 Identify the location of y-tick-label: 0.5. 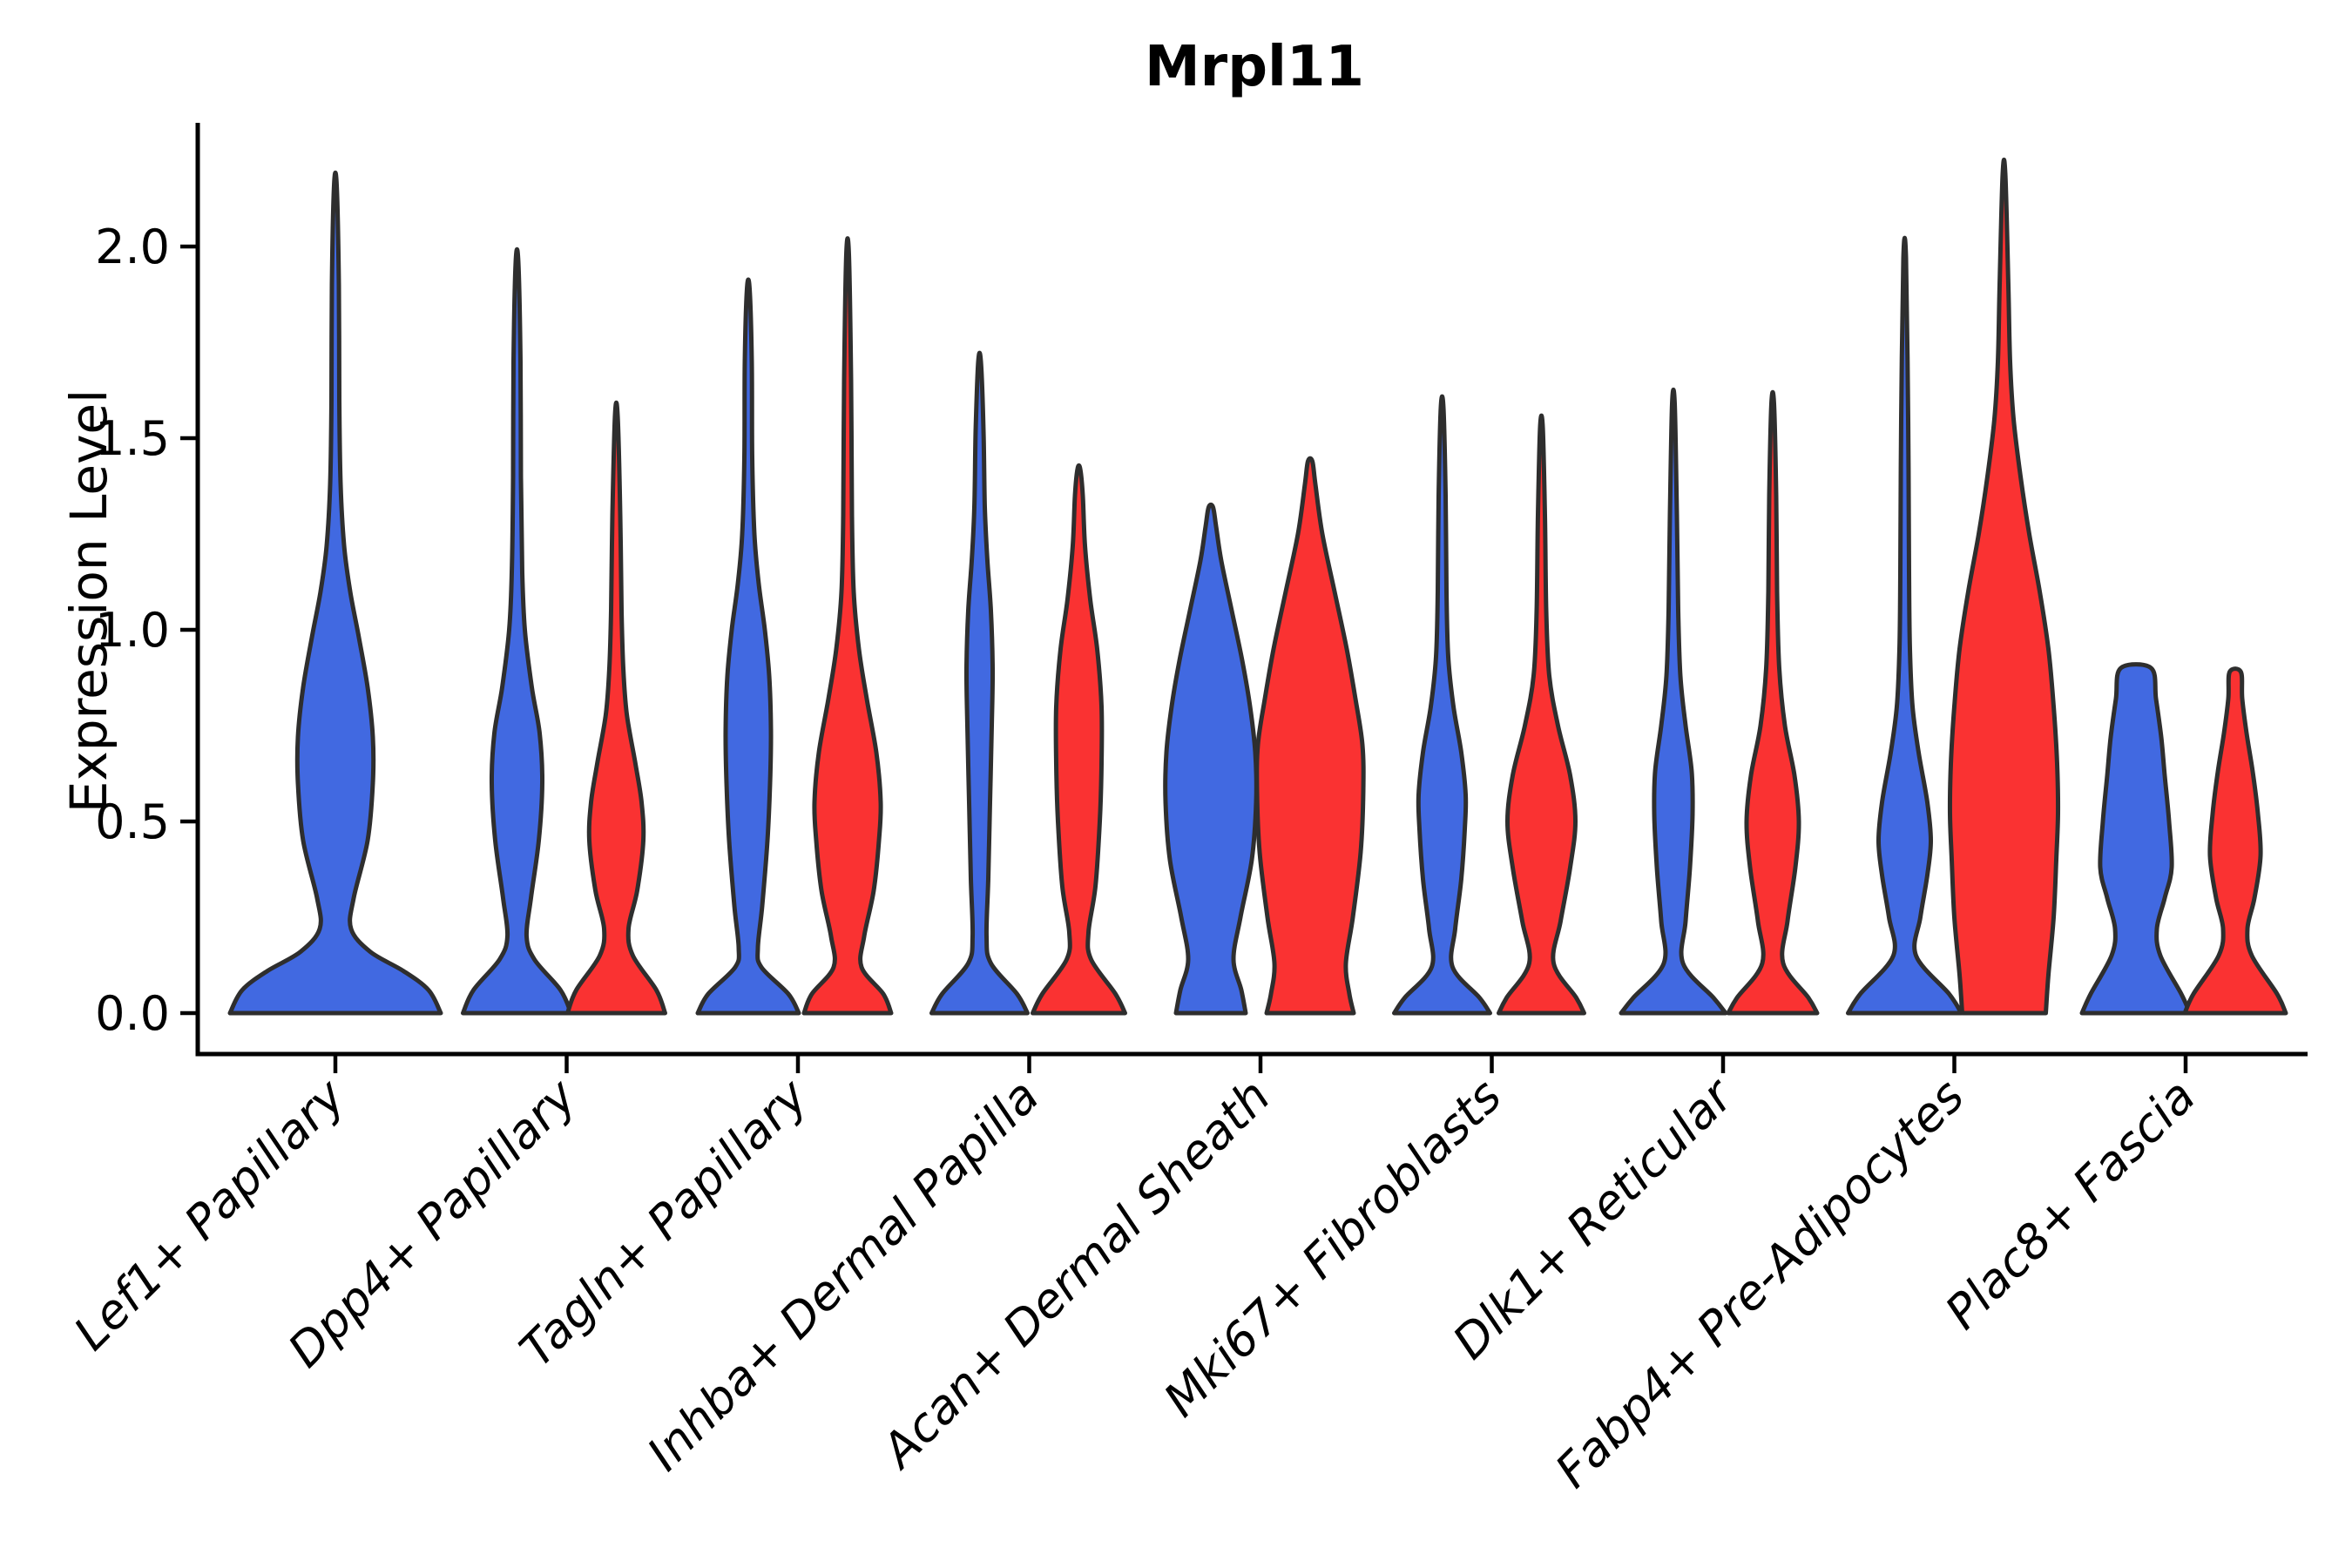
(132, 821).